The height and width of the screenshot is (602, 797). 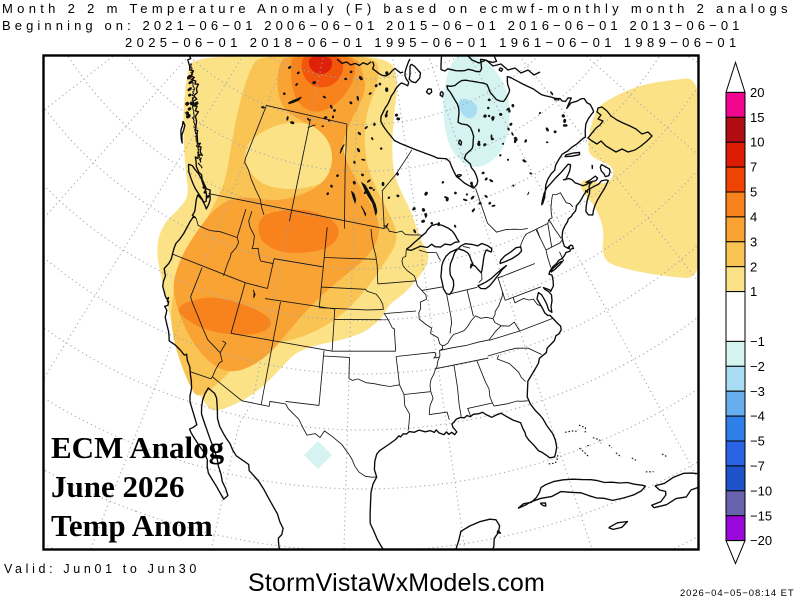 I want to click on svg-text: 7, so click(x=753, y=167).